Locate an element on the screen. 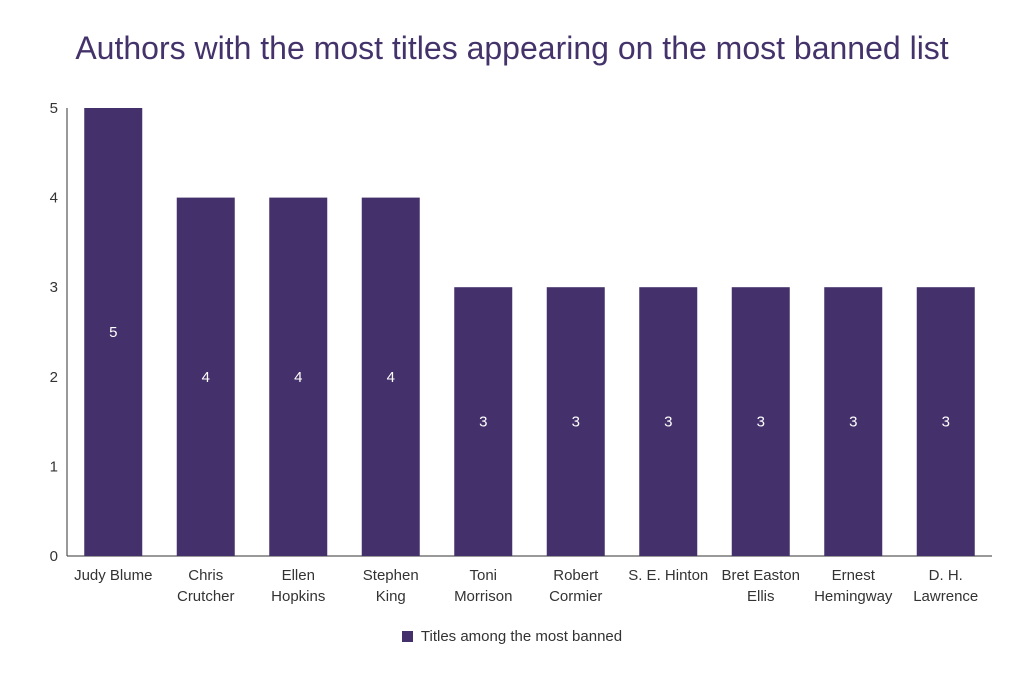 This screenshot has height=683, width=1024. x-tick-label: Ellen Hopkins is located at coordinates (298, 586).